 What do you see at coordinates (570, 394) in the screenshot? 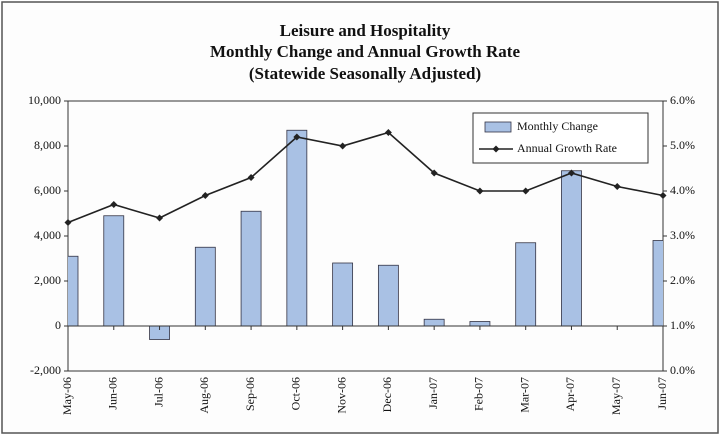
I see `x-tick-label: Apr-07` at bounding box center [570, 394].